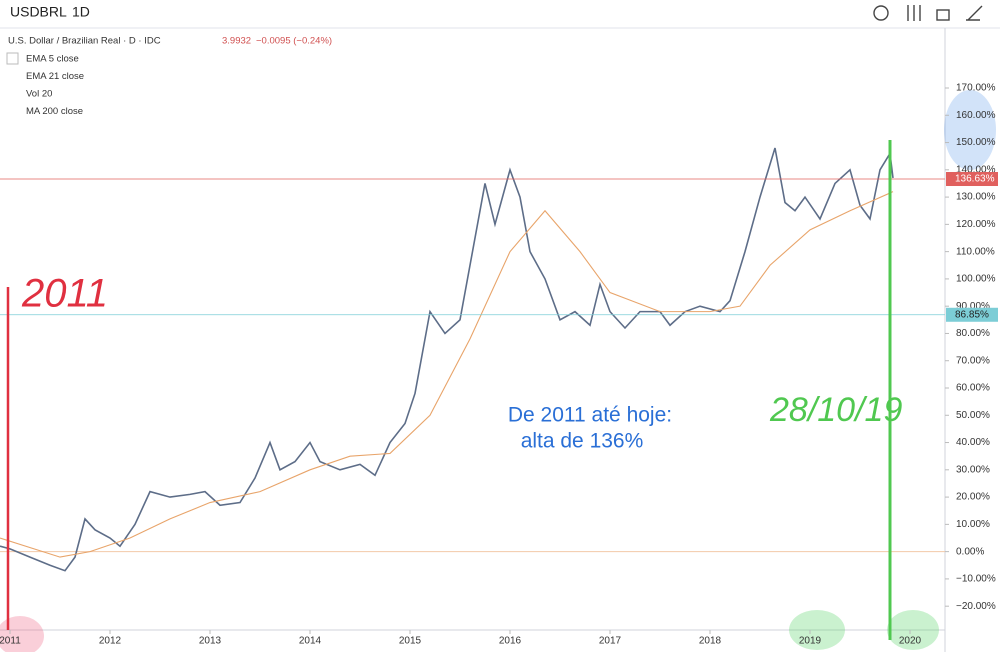  What do you see at coordinates (590, 415) in the screenshot?
I see `annotation: De 2011 até hoje:` at bounding box center [590, 415].